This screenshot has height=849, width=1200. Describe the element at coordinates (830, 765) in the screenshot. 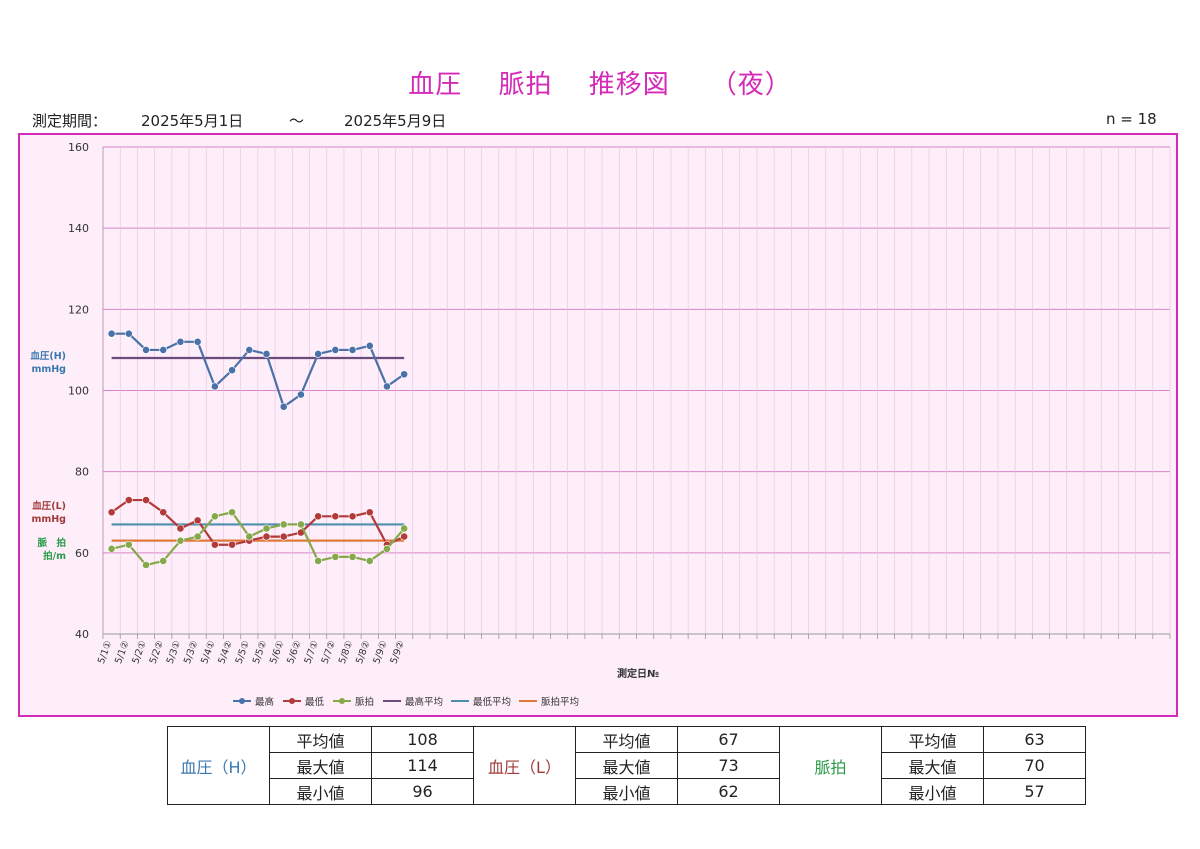

I see `stats-group-pulse: 脈拍` at that location.